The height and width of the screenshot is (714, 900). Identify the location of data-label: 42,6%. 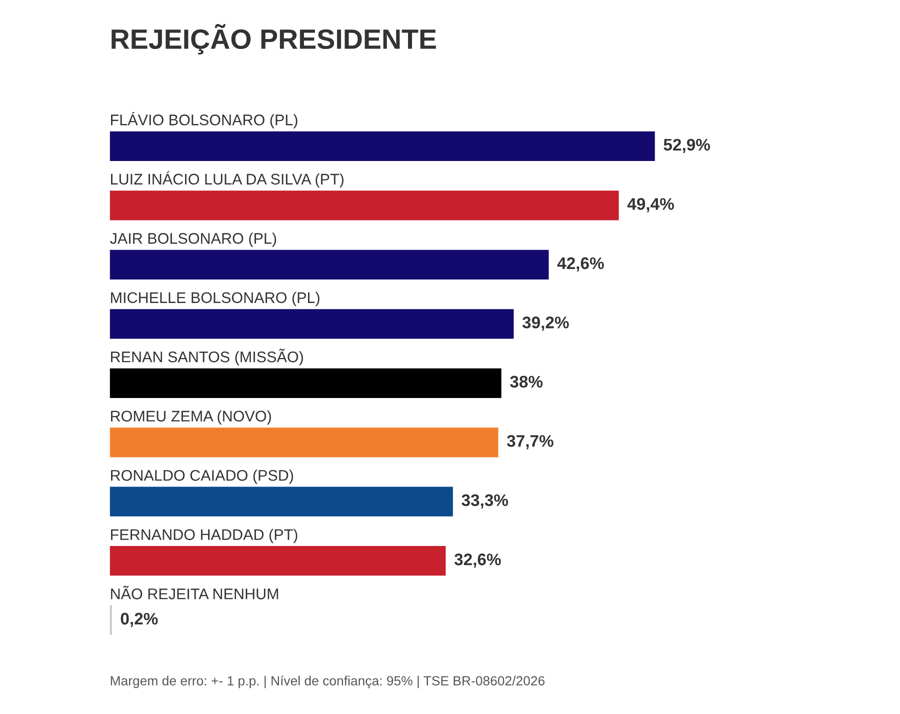
(580, 264).